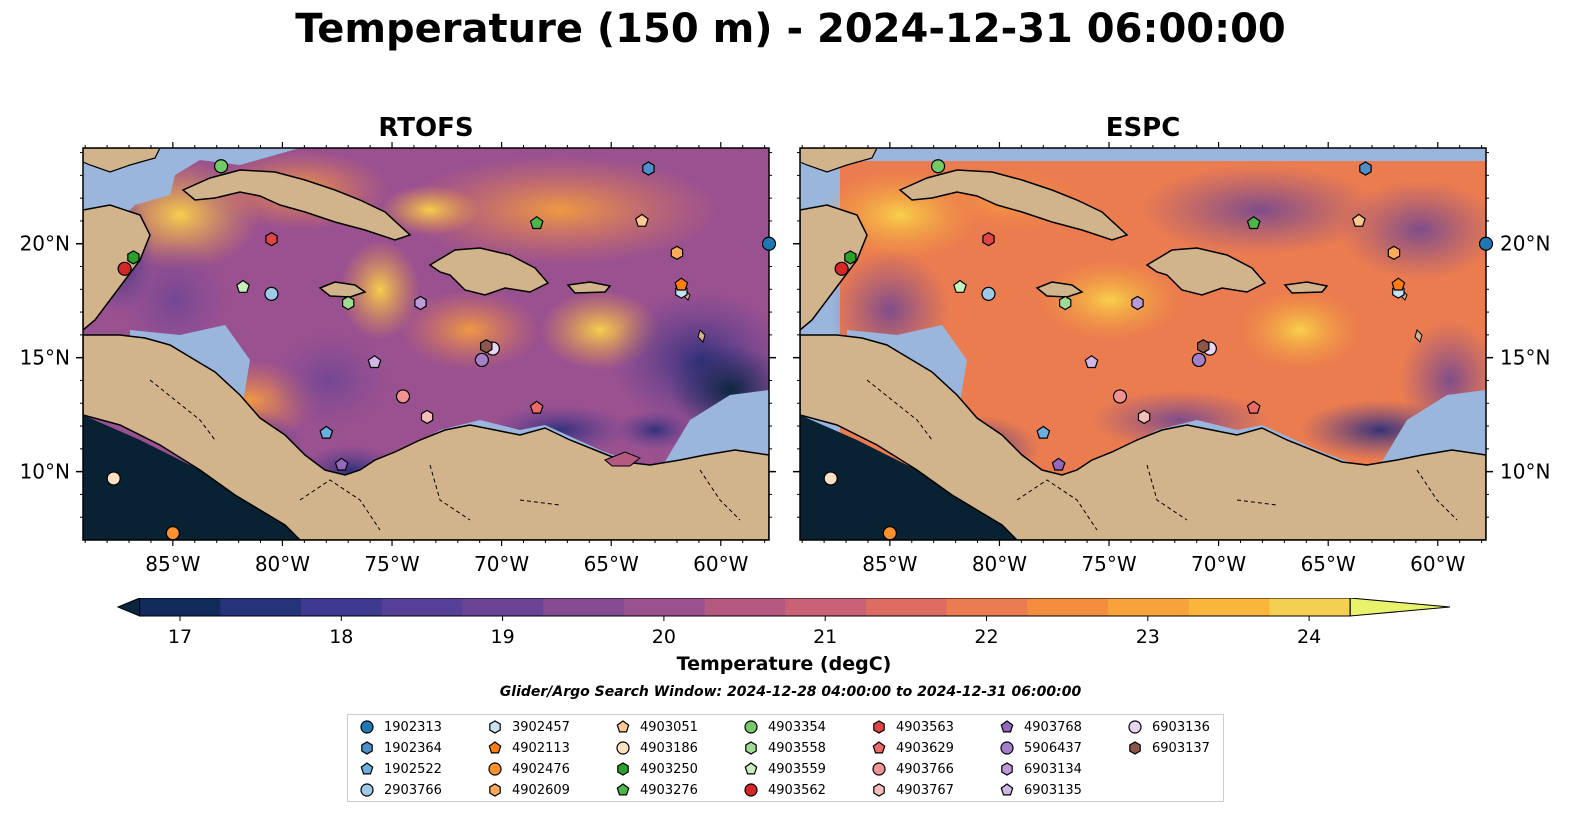 The width and height of the screenshot is (1581, 827). I want to click on lat-tick-label: 15°N, so click(1525, 358).